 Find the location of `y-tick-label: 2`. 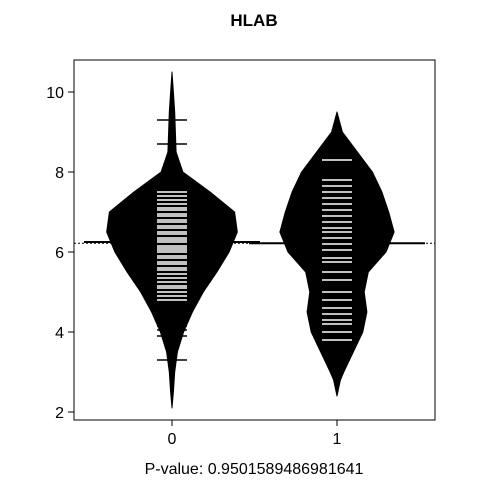

y-tick-label: 2 is located at coordinates (59, 413).